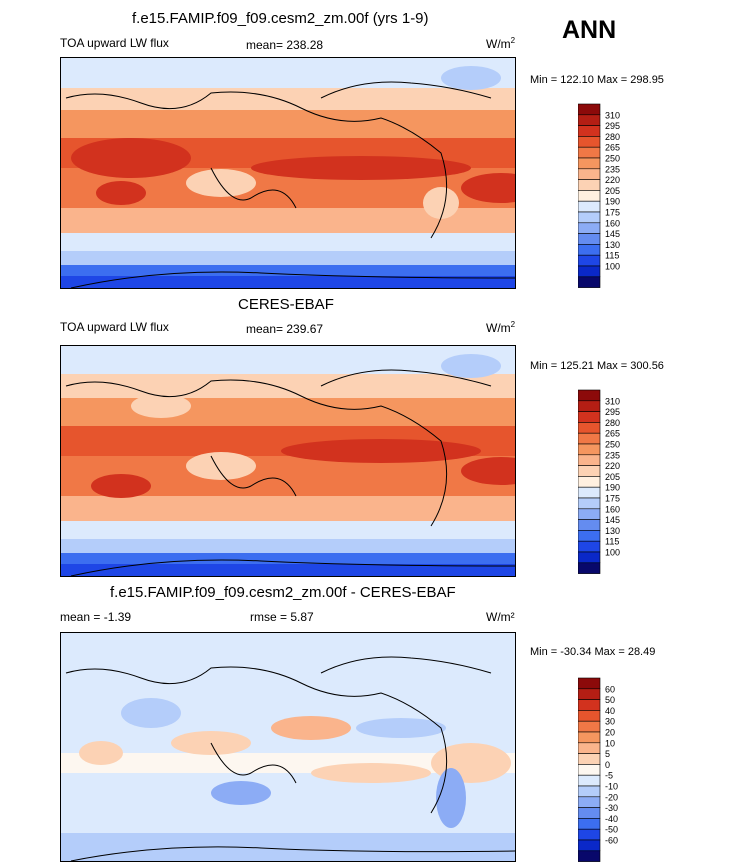  I want to click on colorbar-tick-label: -30, so click(611, 808).